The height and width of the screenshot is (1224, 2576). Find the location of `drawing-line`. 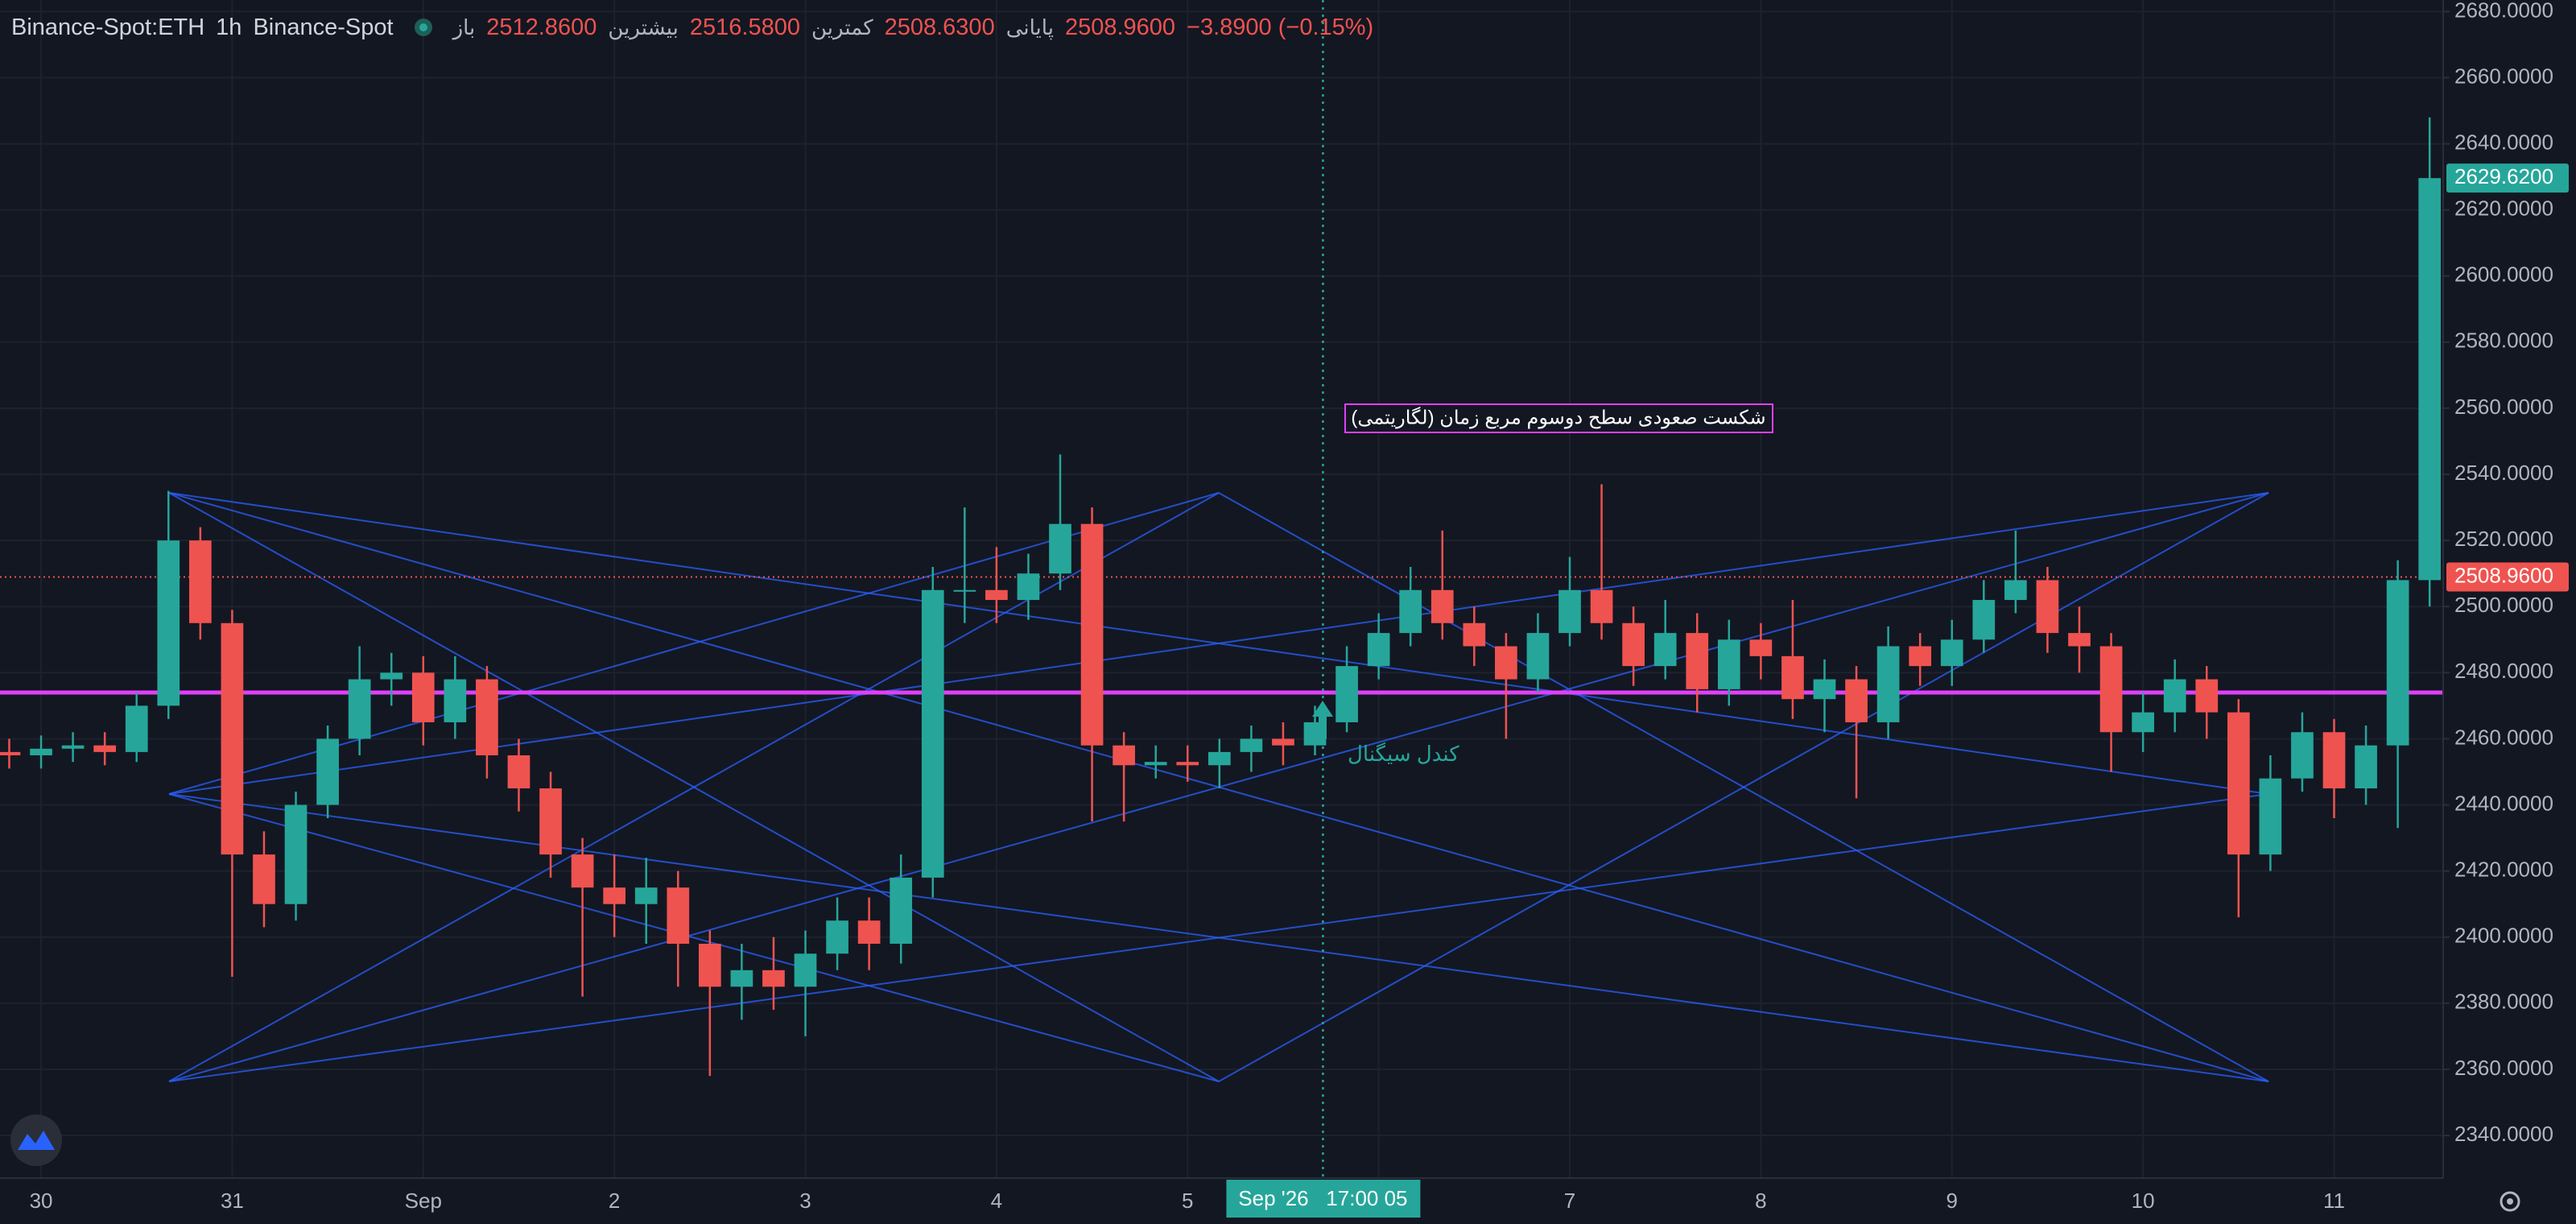

drawing-line is located at coordinates (694, 643).